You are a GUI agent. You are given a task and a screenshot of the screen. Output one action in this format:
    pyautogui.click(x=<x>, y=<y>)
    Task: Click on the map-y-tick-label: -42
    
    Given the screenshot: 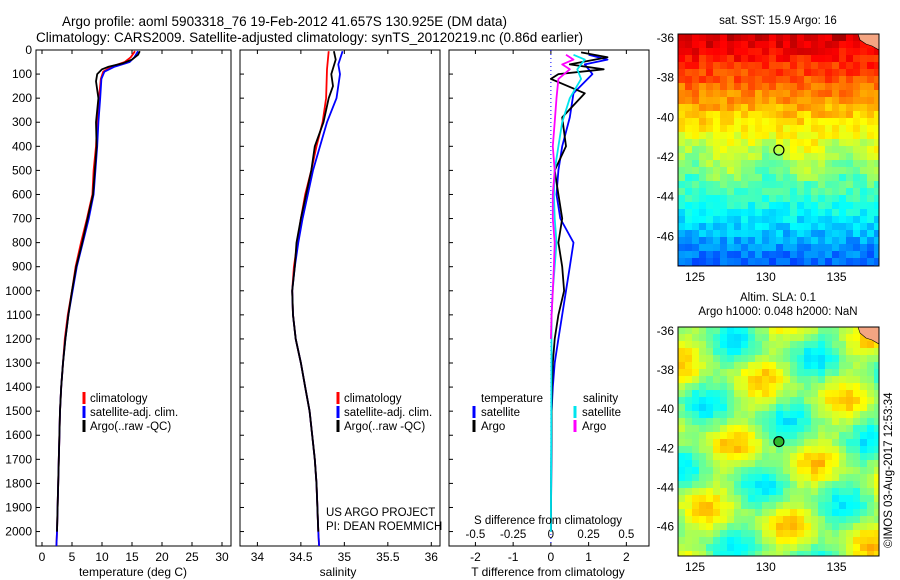 What is the action you would take?
    pyautogui.click(x=666, y=157)
    